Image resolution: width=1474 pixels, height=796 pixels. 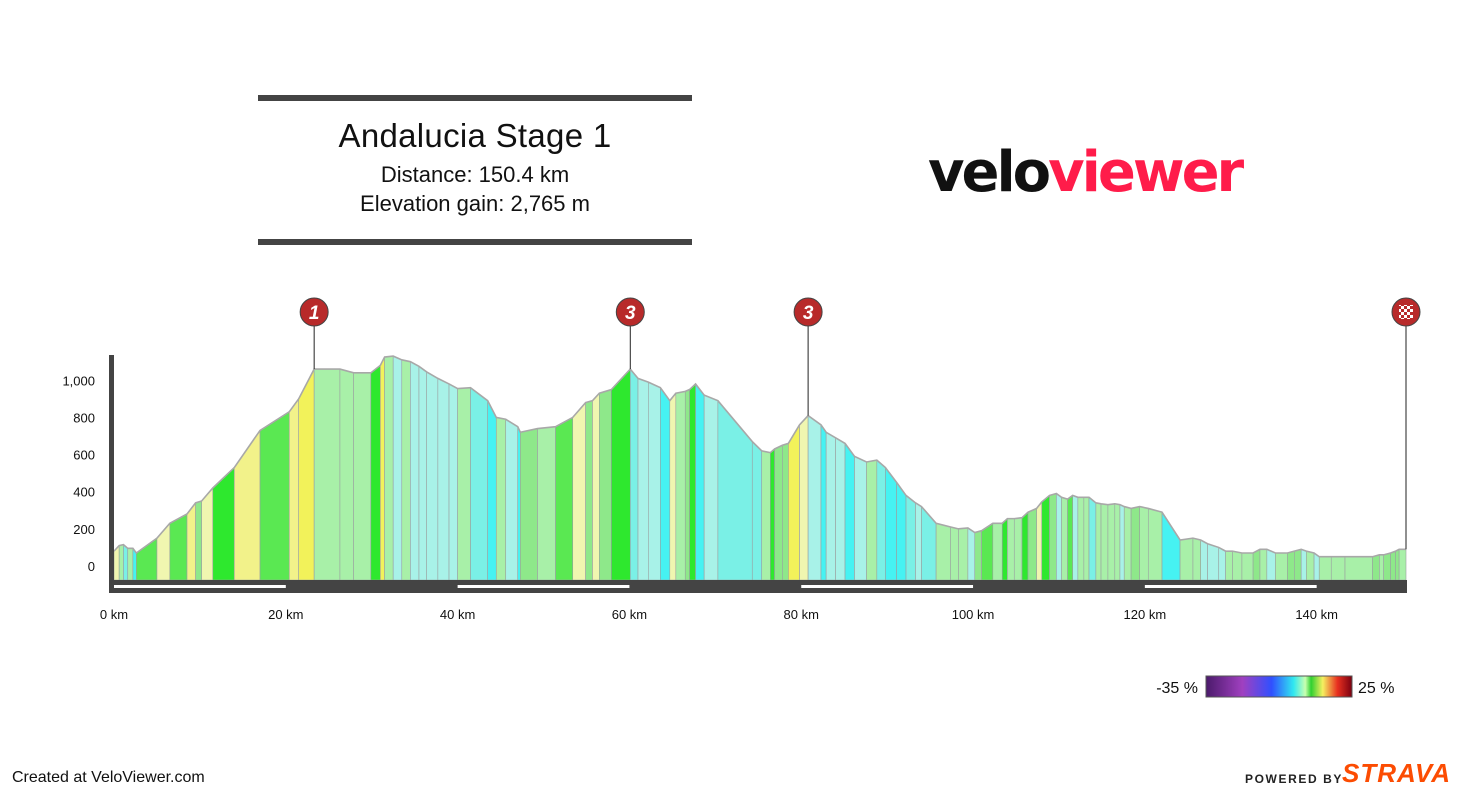 What do you see at coordinates (475, 174) in the screenshot?
I see `distance-label: Distance: 150.4 km` at bounding box center [475, 174].